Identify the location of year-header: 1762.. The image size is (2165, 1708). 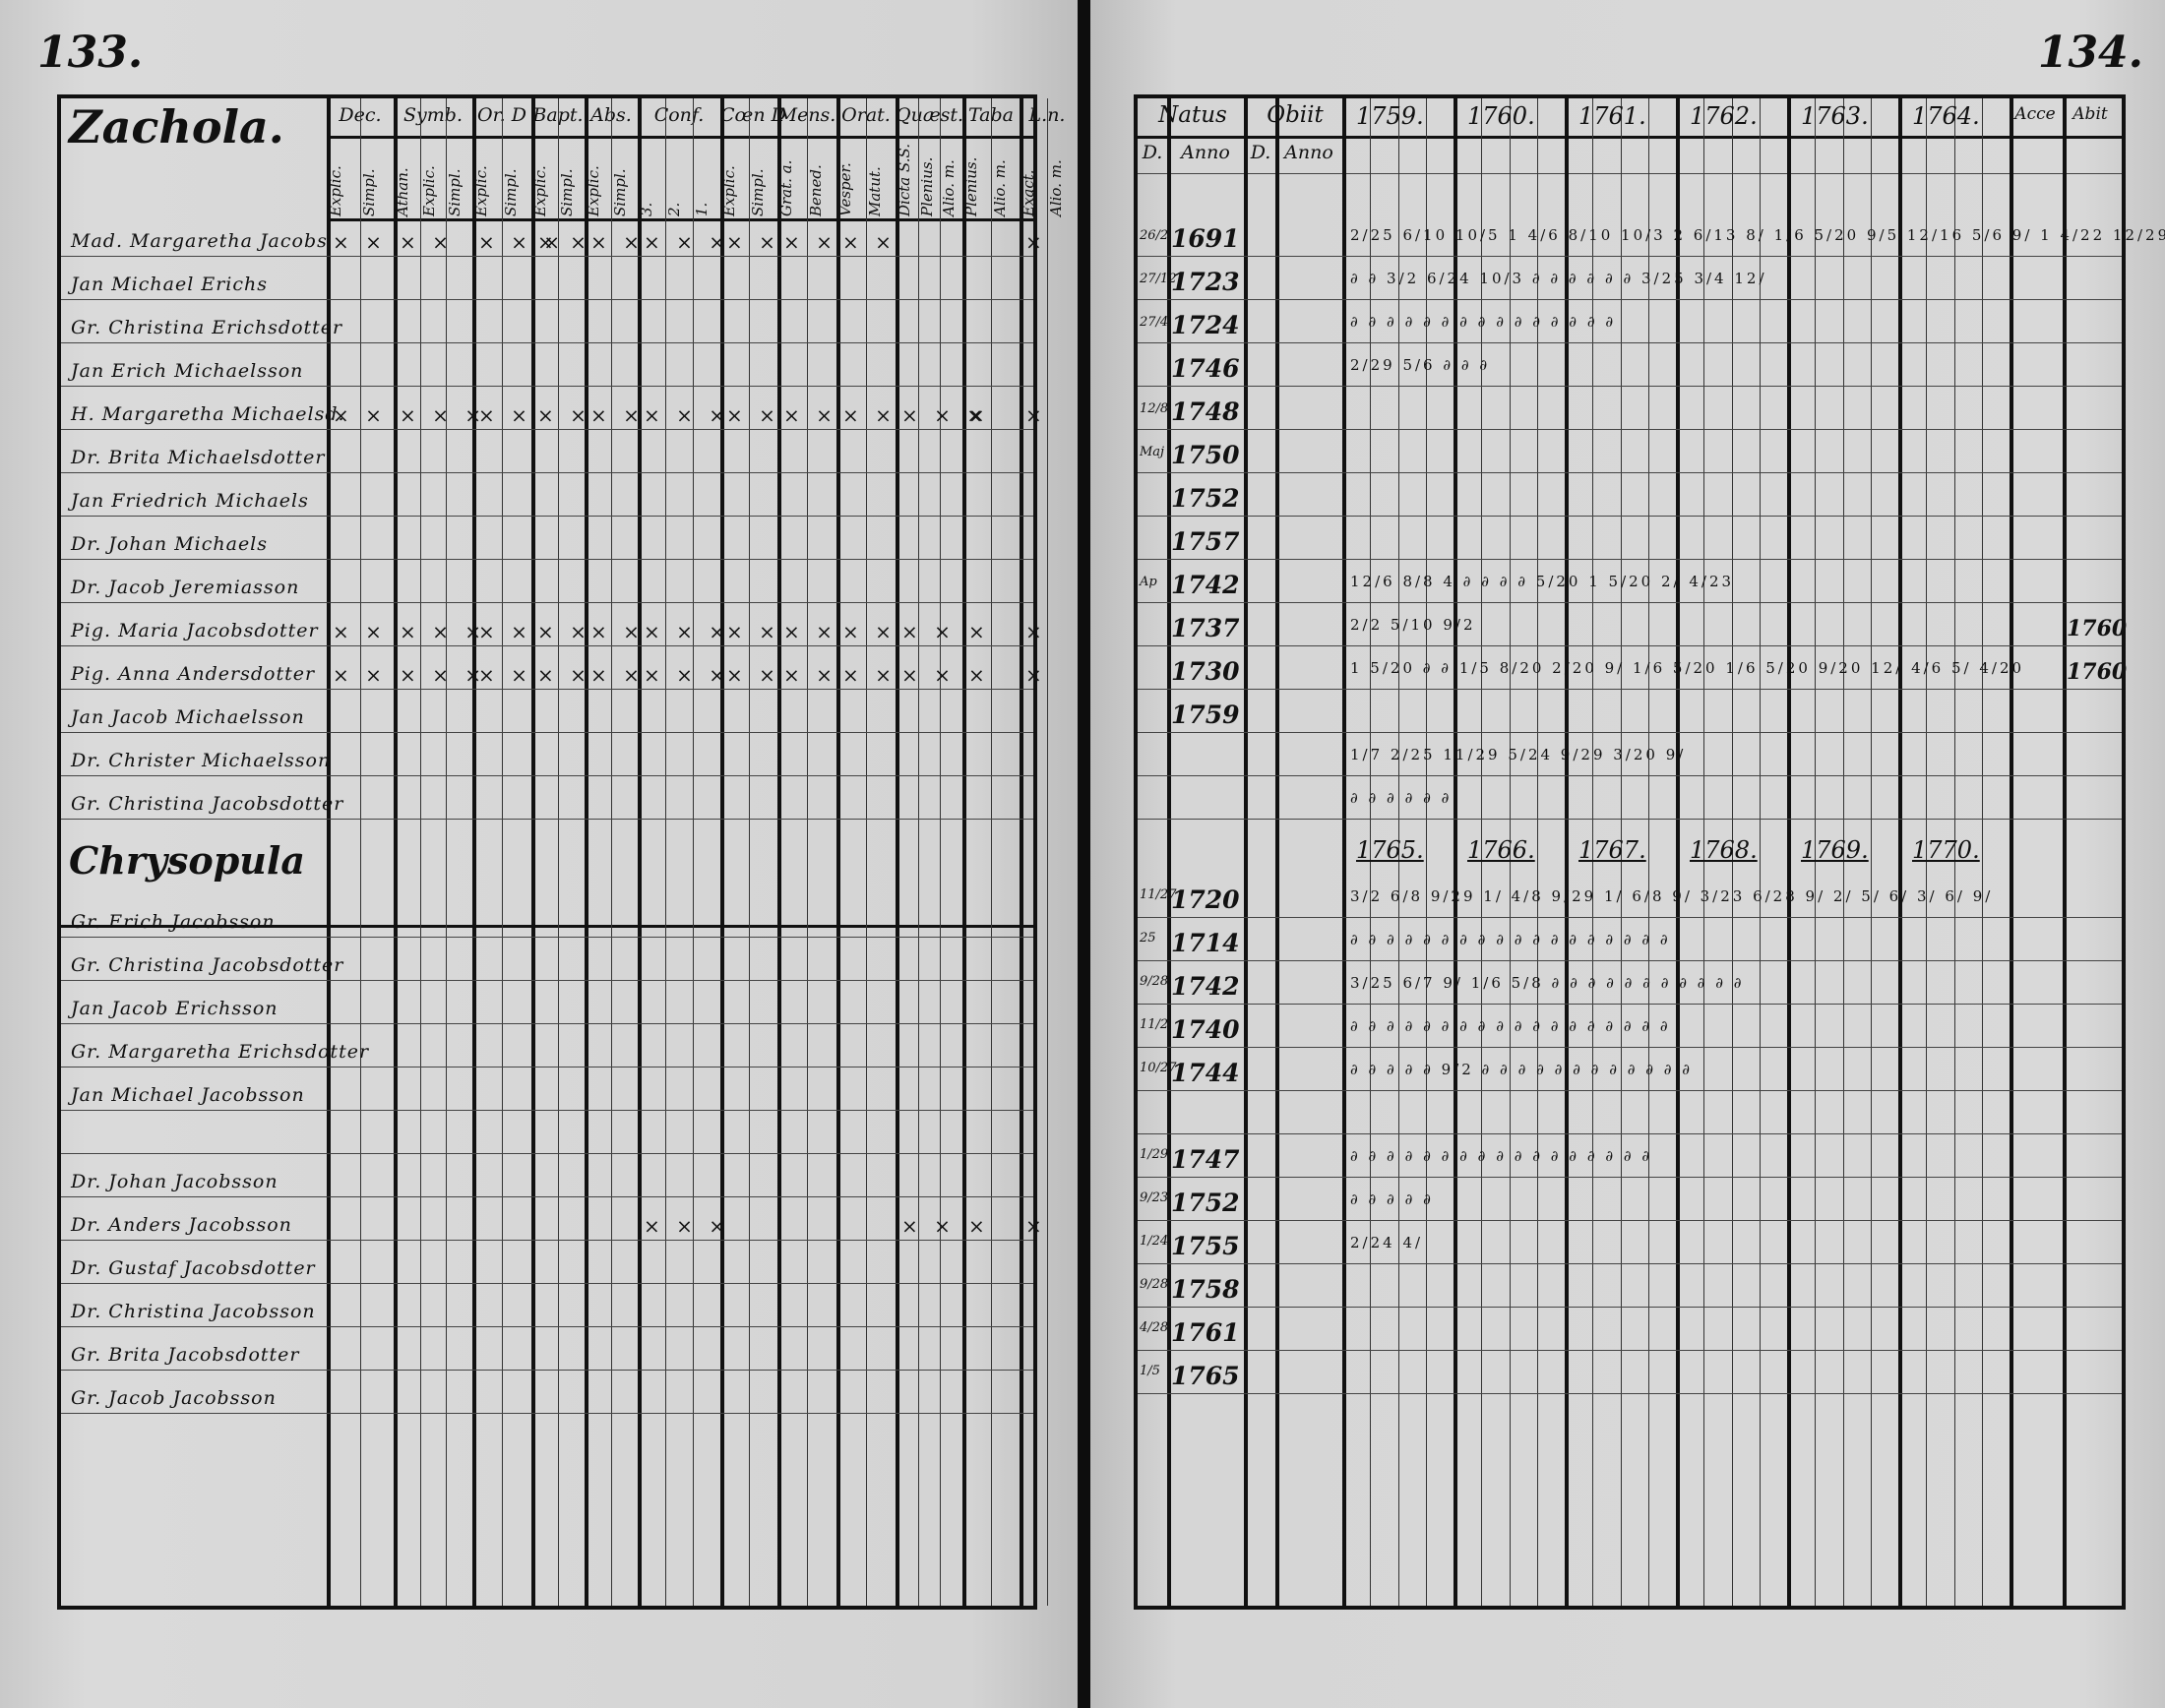
(1724, 116).